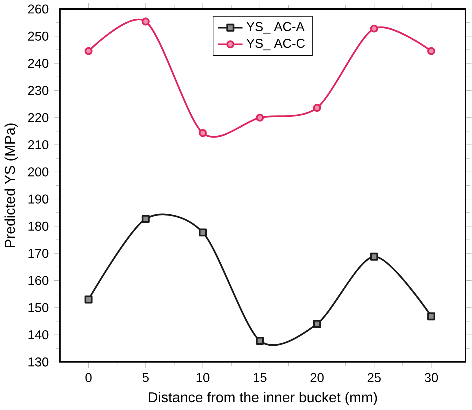  Describe the element at coordinates (374, 377) in the screenshot. I see `x-tick-label: 25` at that location.